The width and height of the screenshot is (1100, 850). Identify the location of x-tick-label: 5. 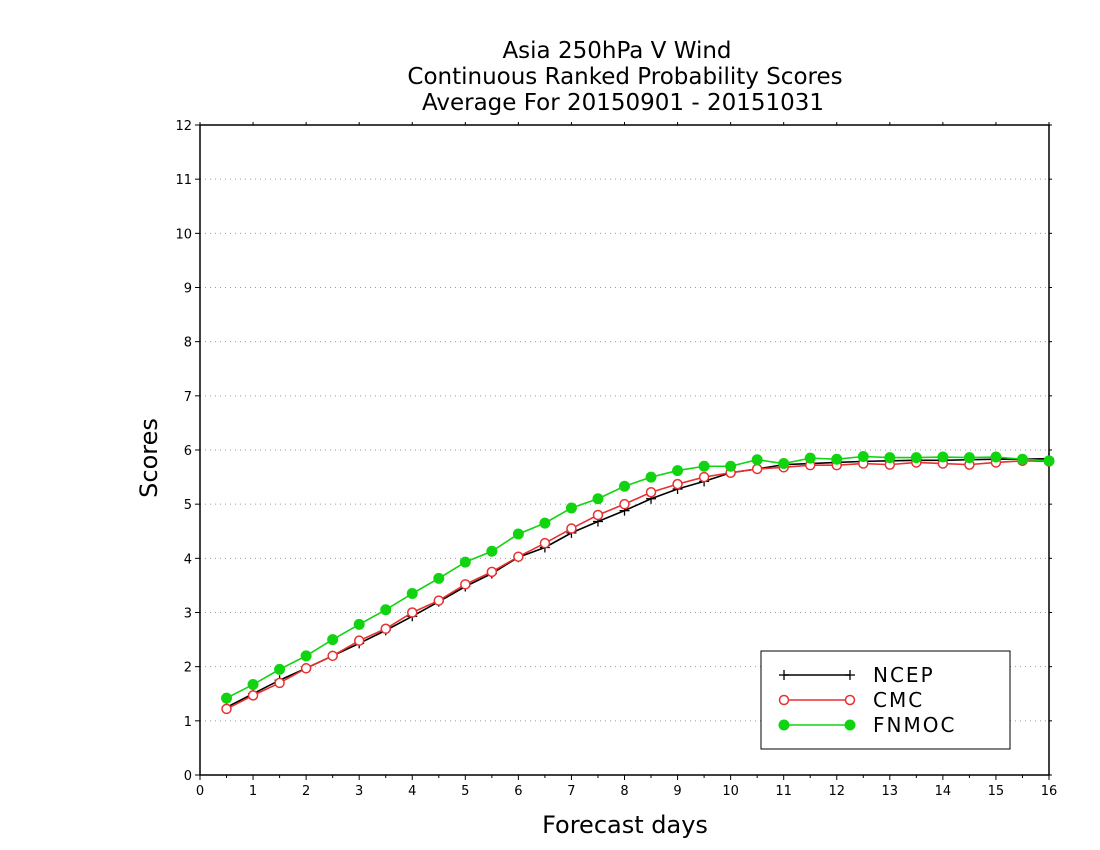
(465, 791).